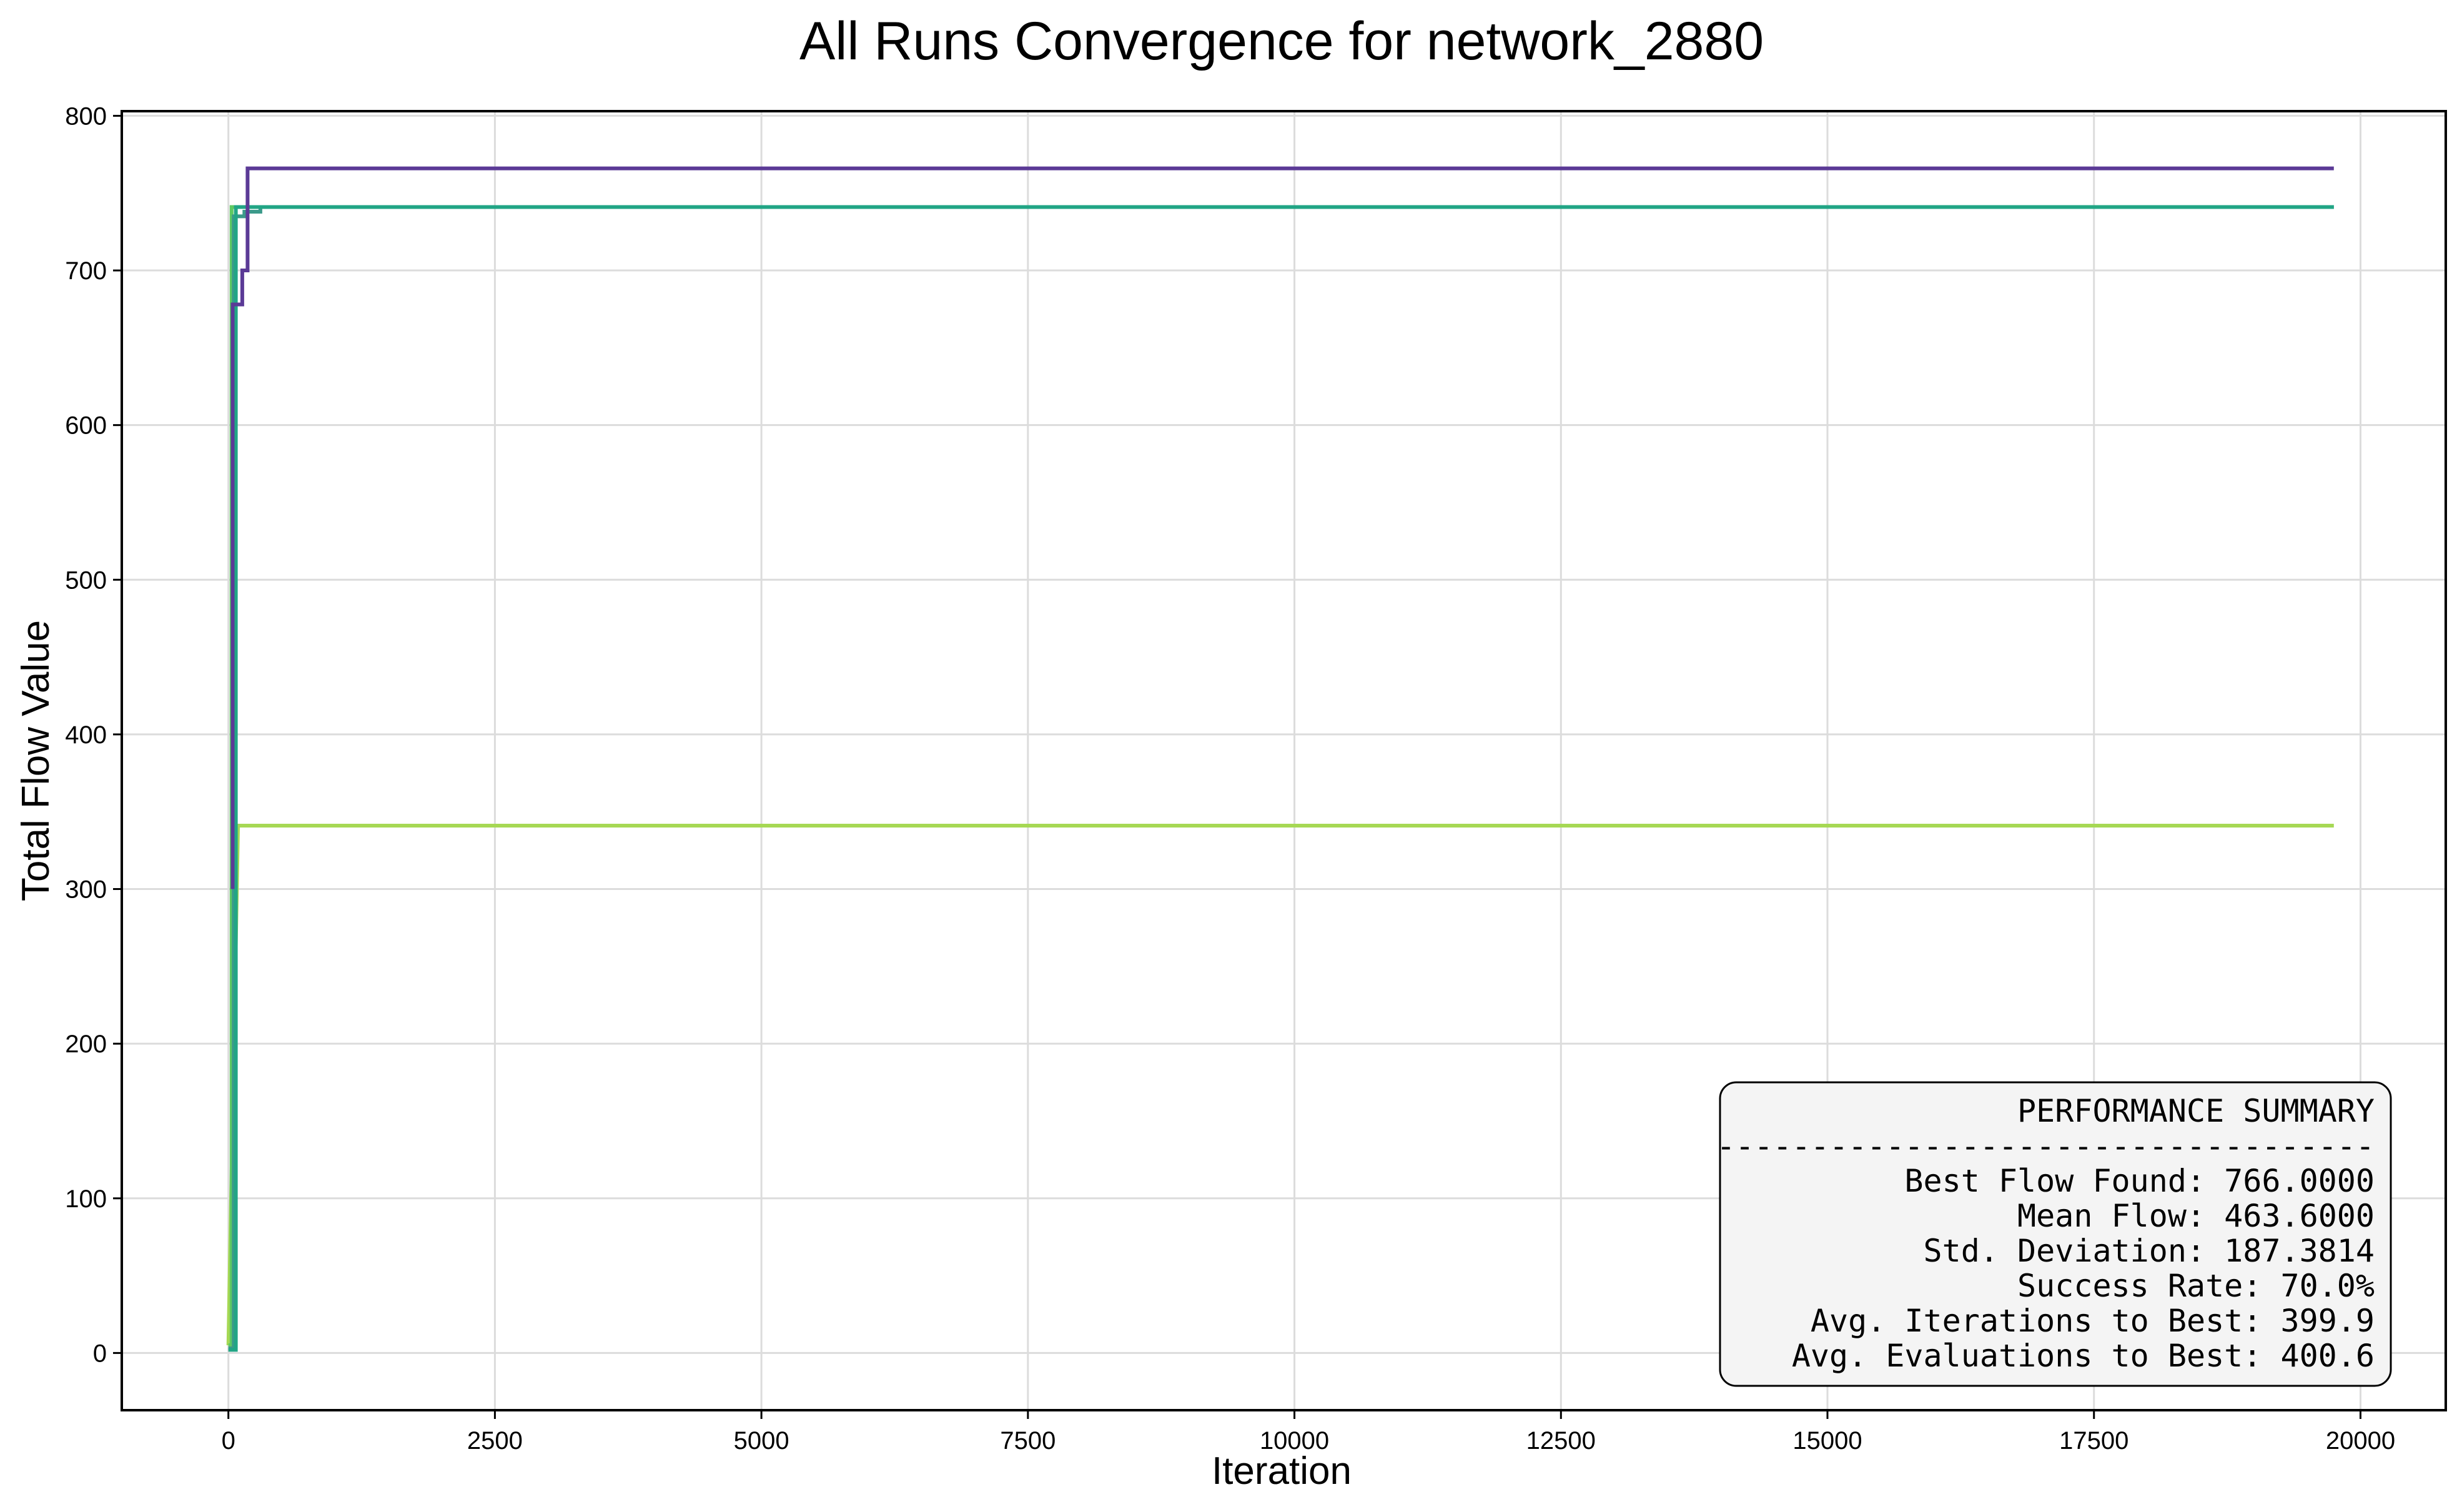  I want to click on x-tick-label: 2500, so click(495, 1441).